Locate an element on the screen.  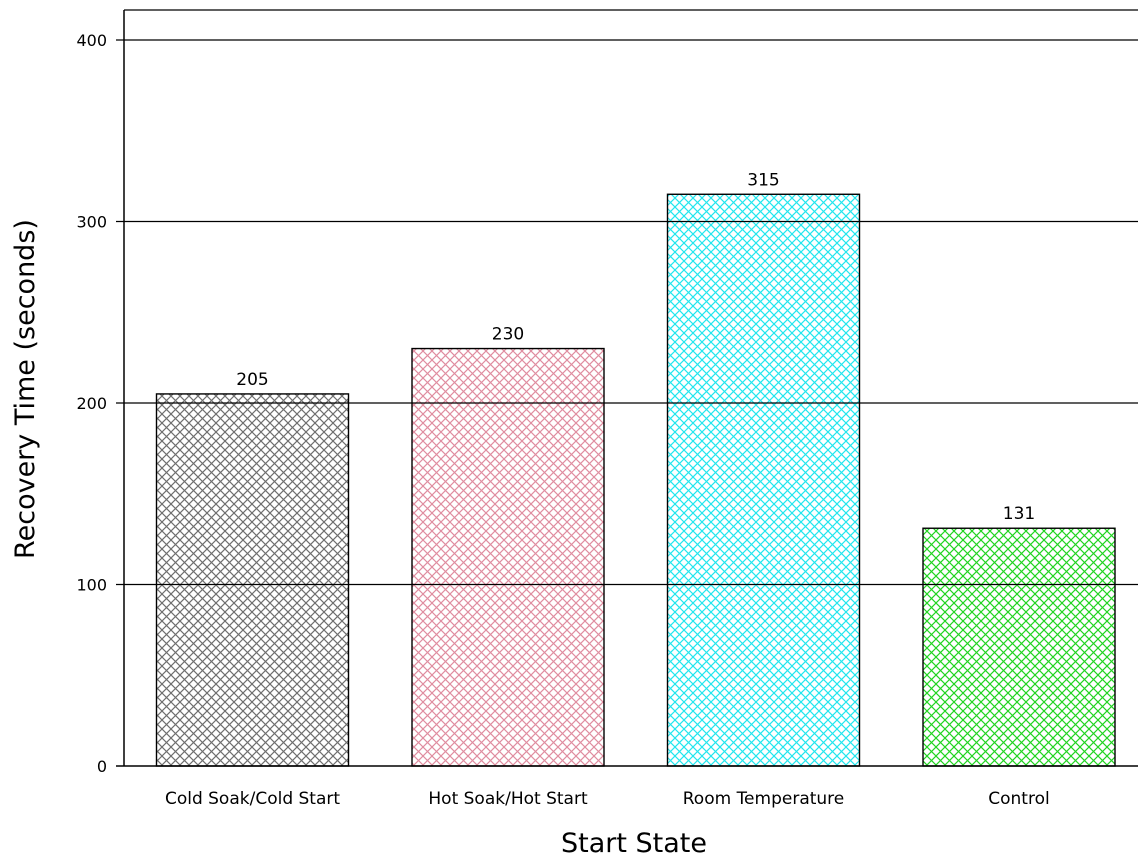
y-tick-label-0: 0 is located at coordinates (102, 766).